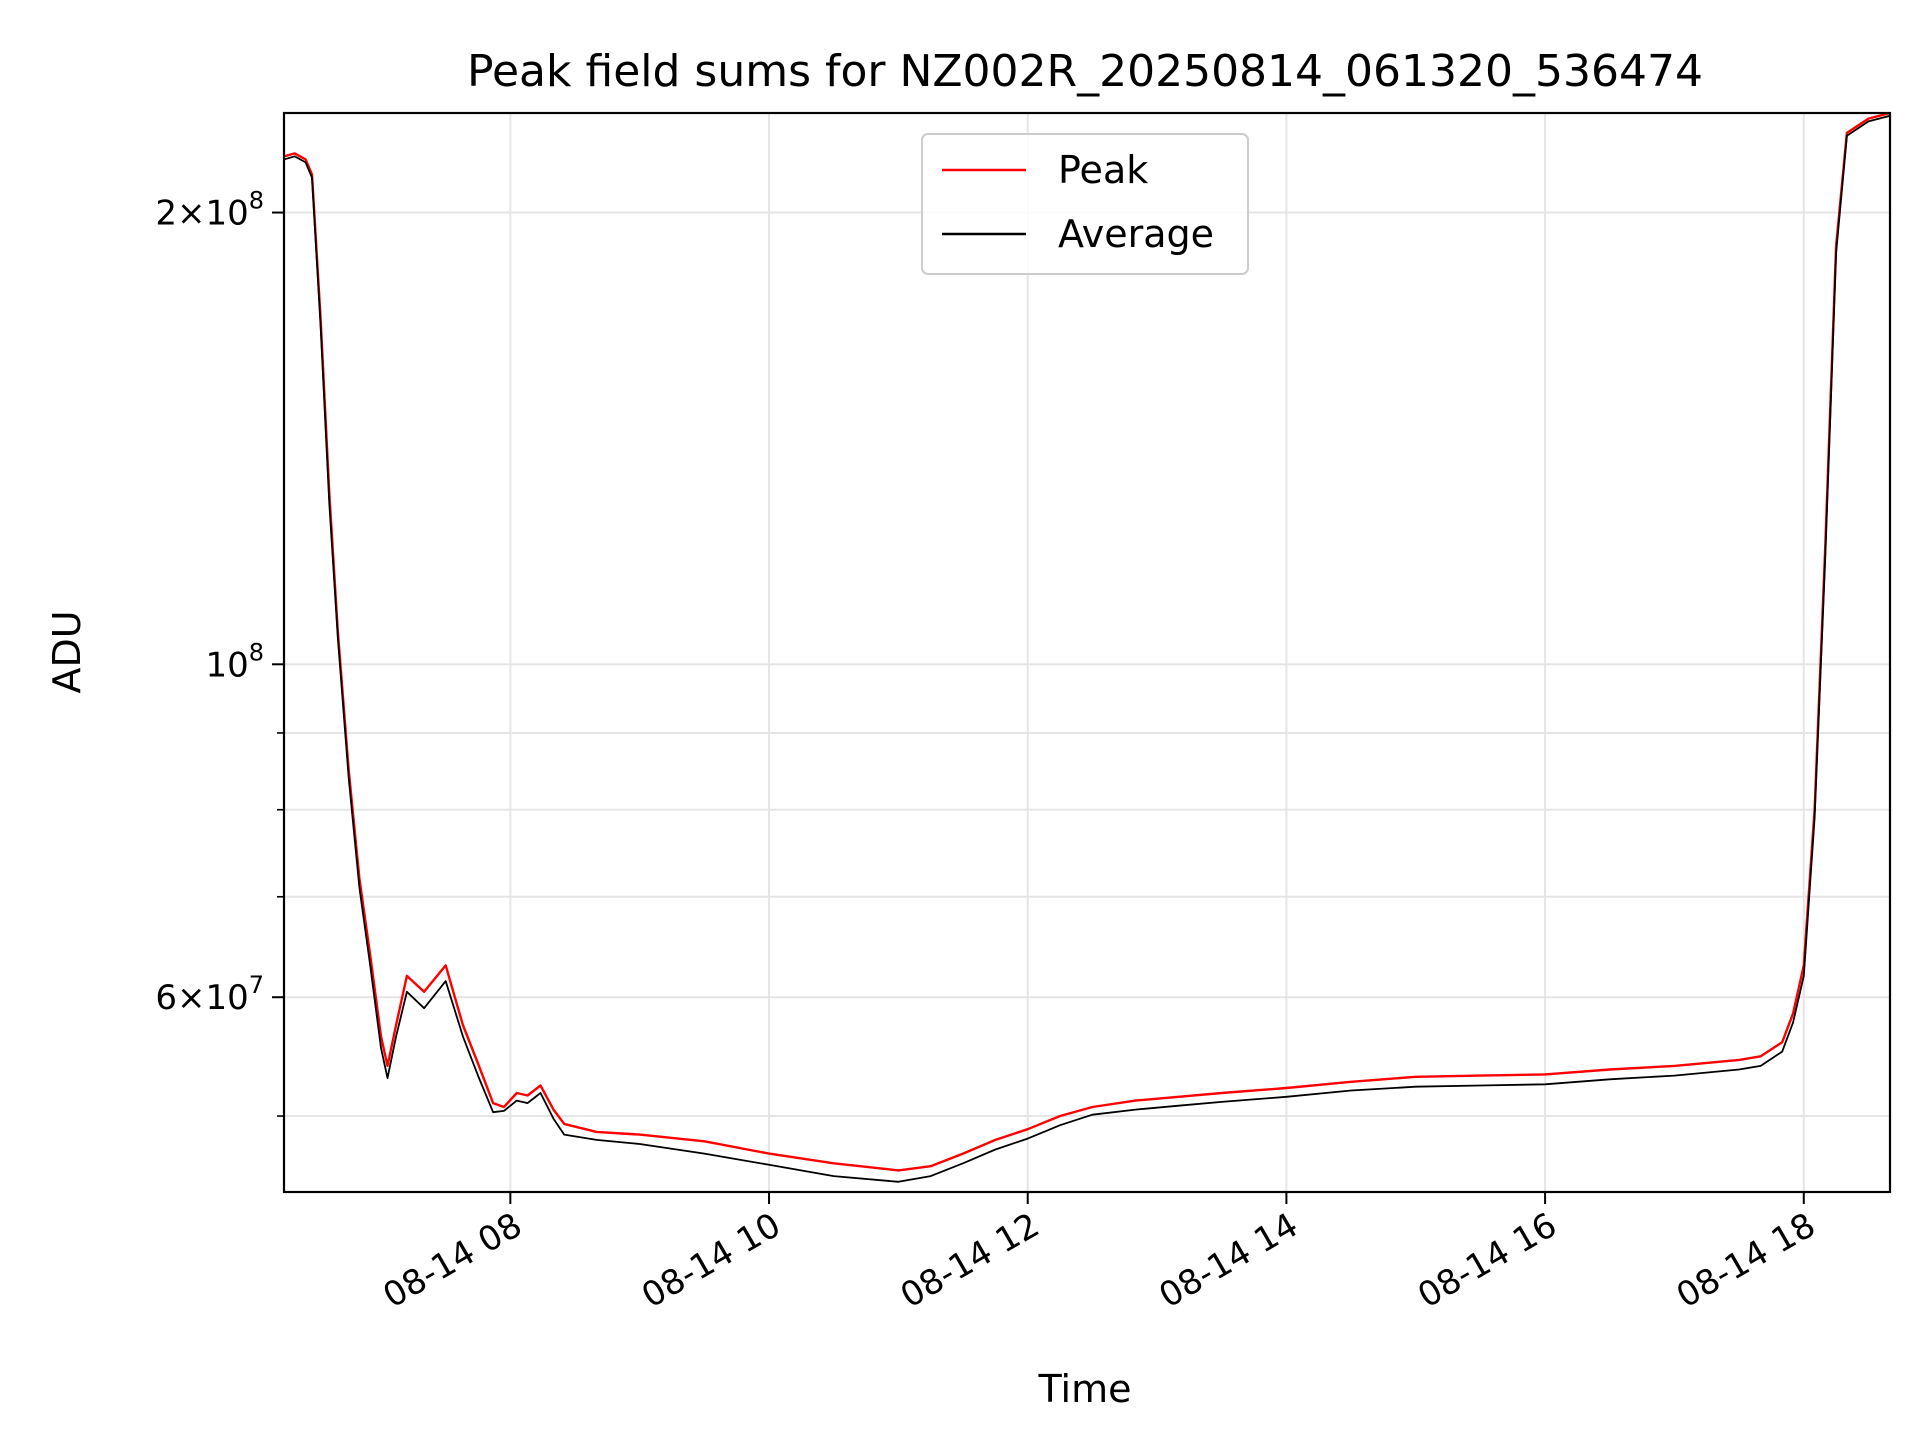 Image resolution: width=1920 pixels, height=1440 pixels. I want to click on y-tick-mantissa: 2, so click(166, 214).